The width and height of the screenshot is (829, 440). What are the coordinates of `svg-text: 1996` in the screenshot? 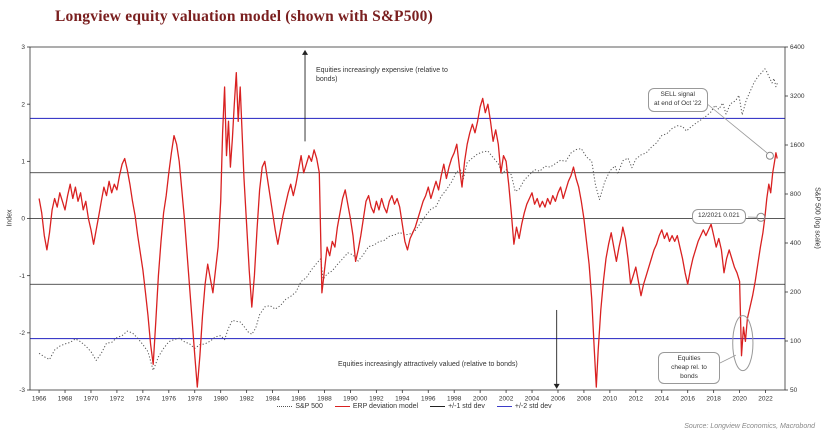 It's located at (428, 399).